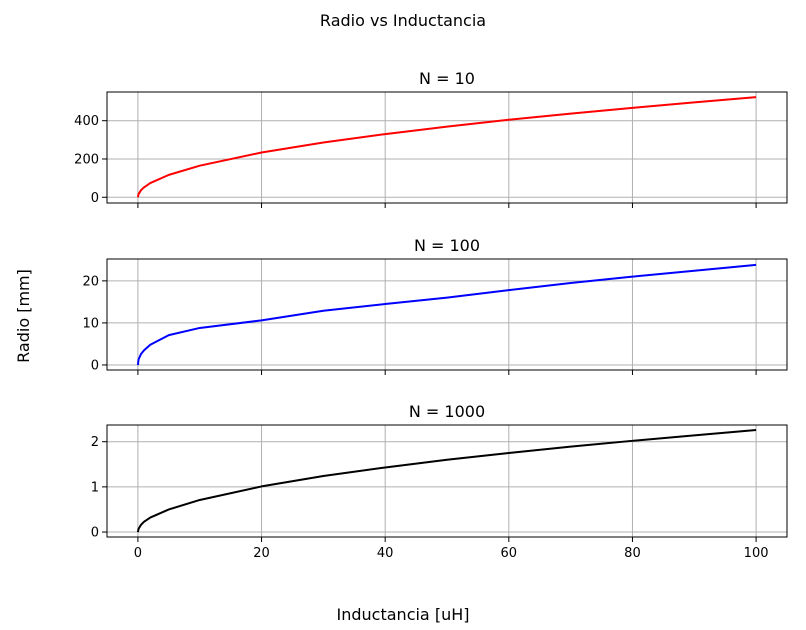 The image size is (806, 630). Describe the element at coordinates (86, 121) in the screenshot. I see `y-tick-label: 400` at that location.